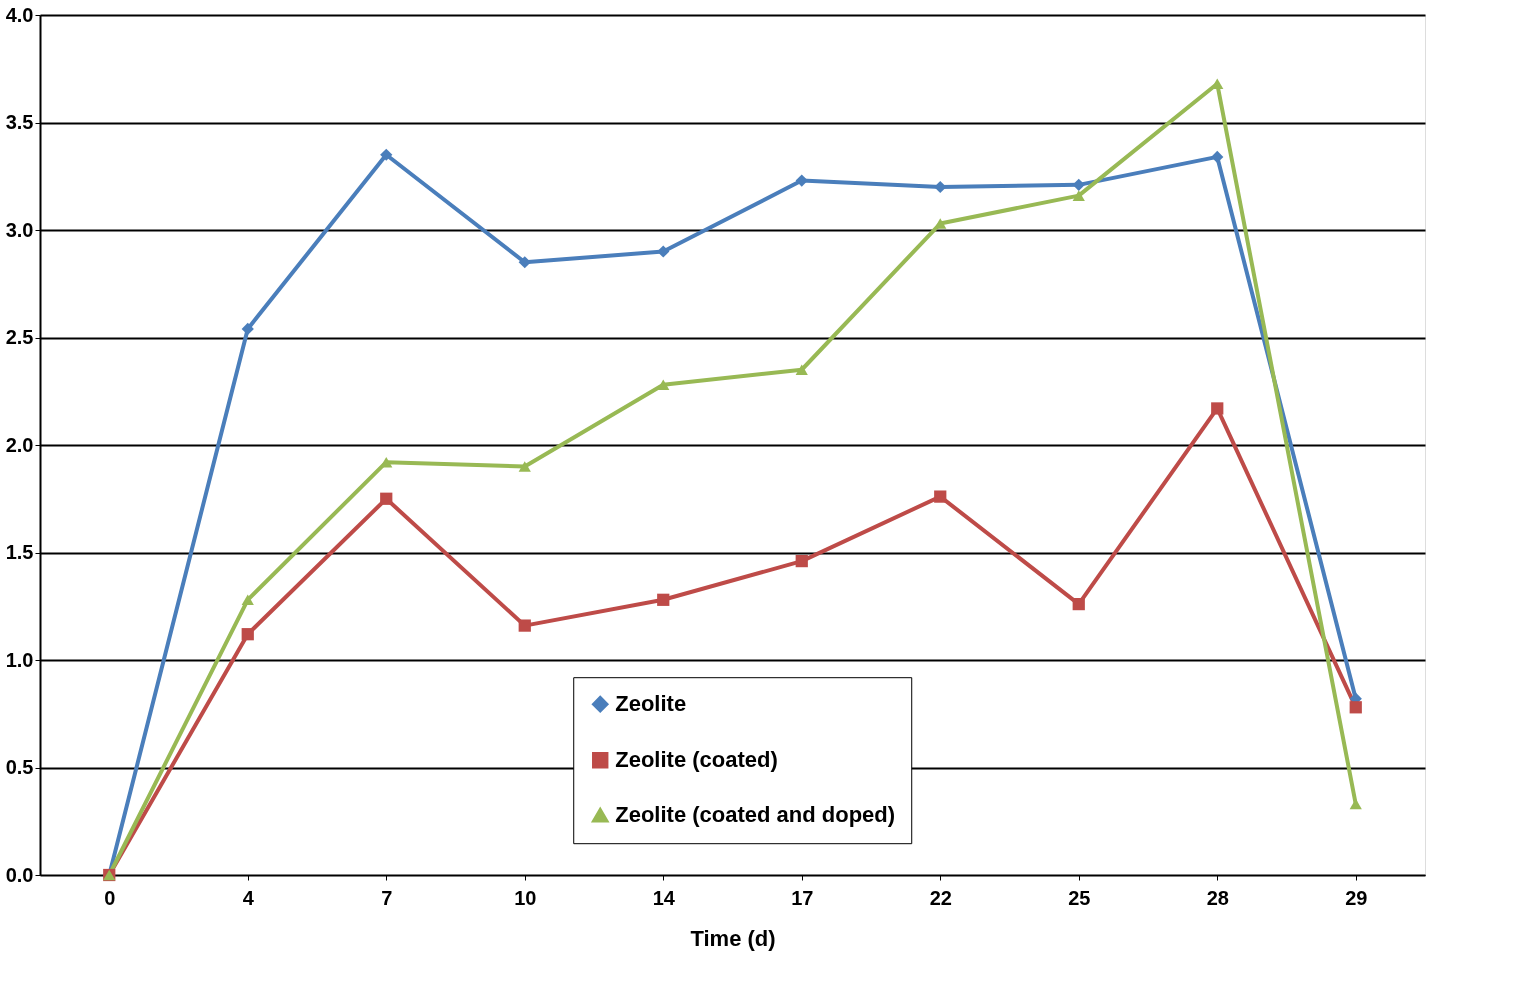 This screenshot has height=990, width=1532. What do you see at coordinates (19, 659) in the screenshot?
I see `y-tick-label: 1.0` at bounding box center [19, 659].